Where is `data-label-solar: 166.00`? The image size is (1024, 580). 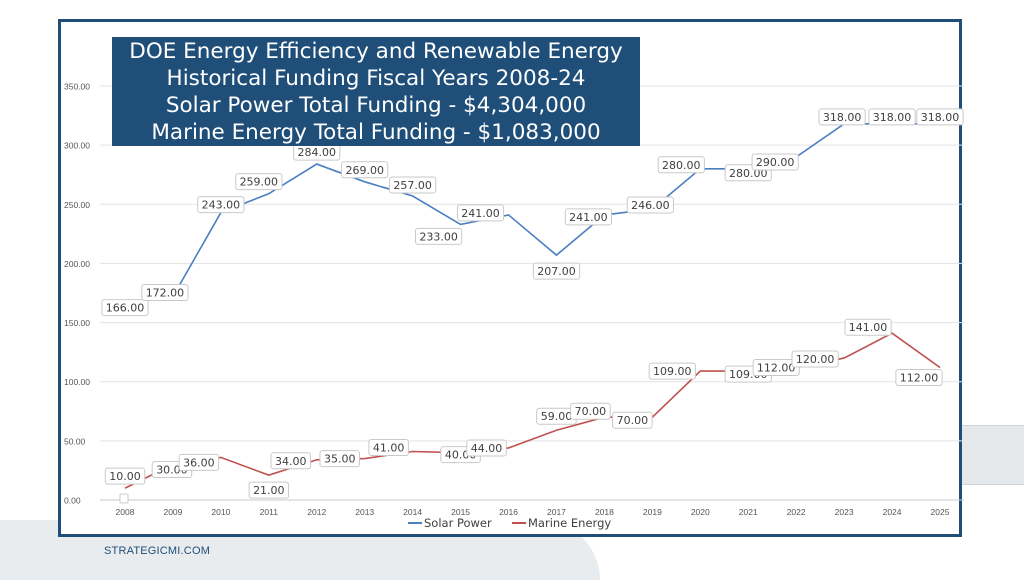 data-label-solar: 166.00 is located at coordinates (125, 308).